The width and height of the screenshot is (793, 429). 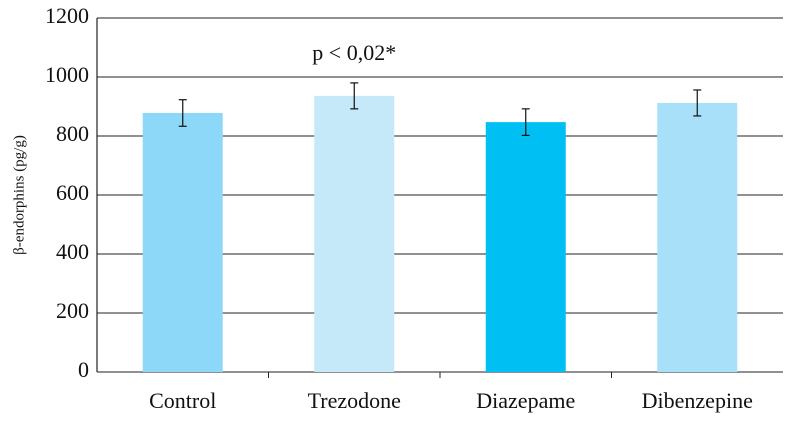 What do you see at coordinates (354, 400) in the screenshot?
I see `x-tick-label: Trezodone` at bounding box center [354, 400].